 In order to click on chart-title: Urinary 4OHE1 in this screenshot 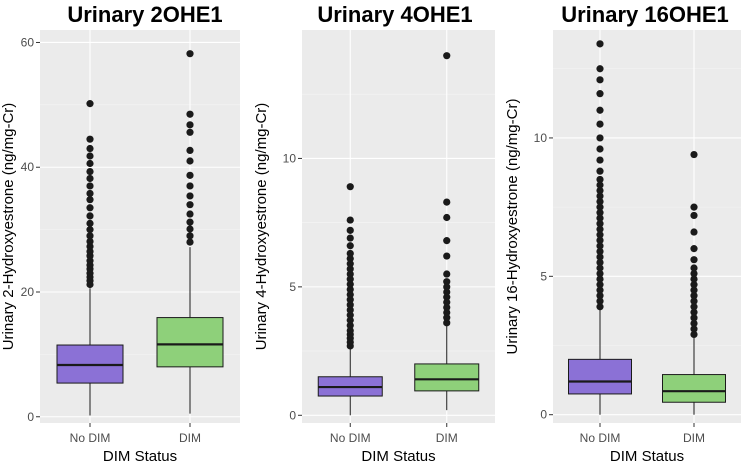, I will do `click(394, 14)`.